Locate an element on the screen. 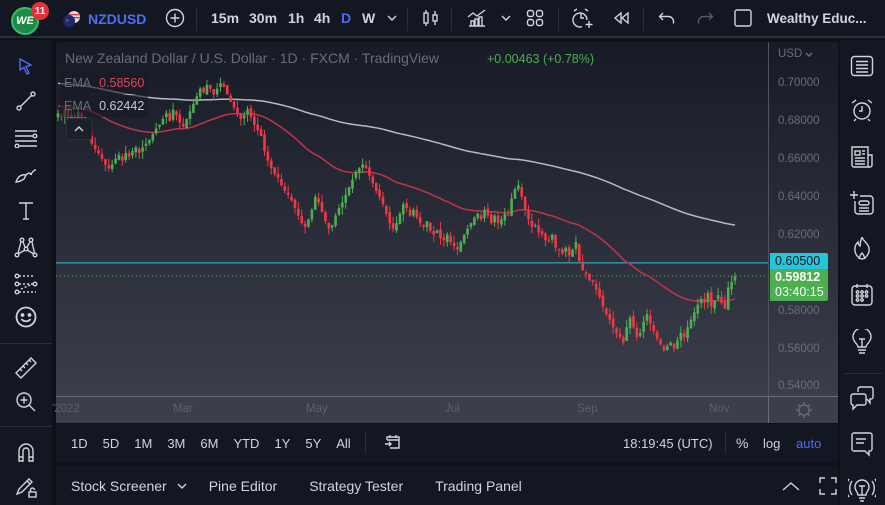  ema-fast-legend: EMA 0.58560 is located at coordinates (104, 83).